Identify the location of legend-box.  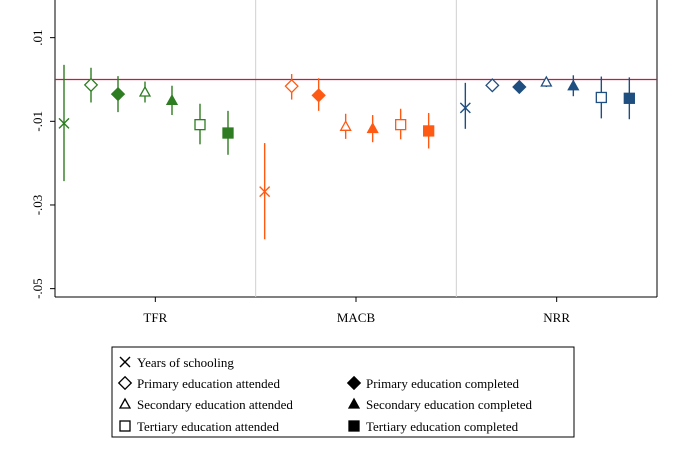
(343, 392).